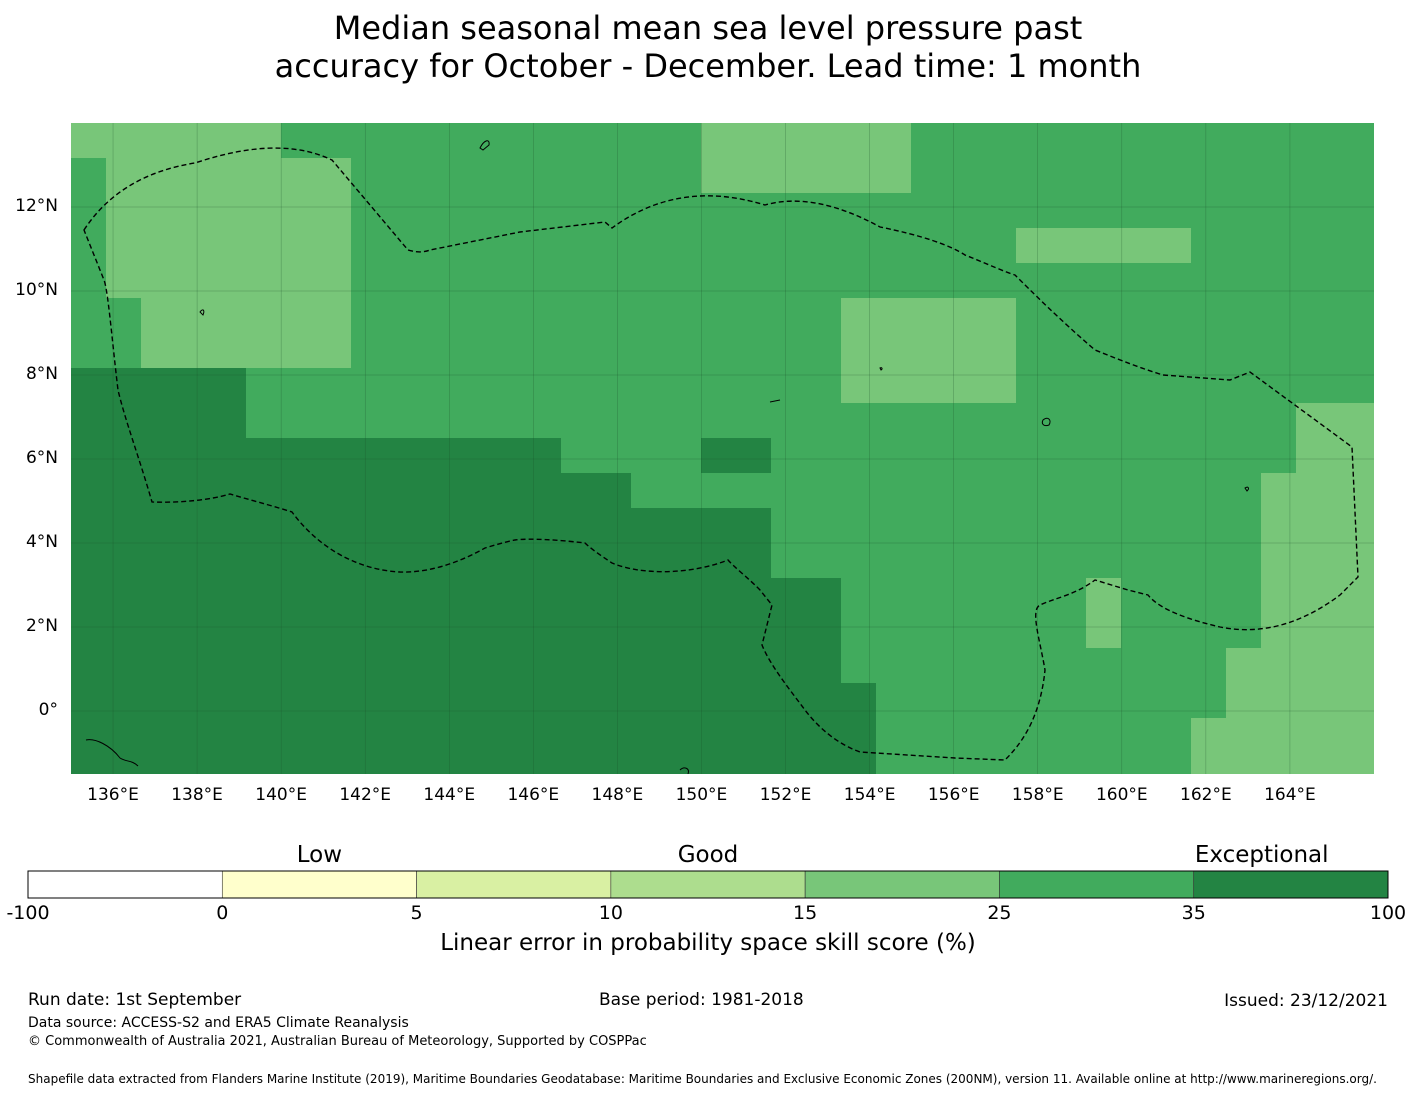 The image size is (1416, 1095). Describe the element at coordinates (617, 795) in the screenshot. I see `lon-tick-label: 148°E` at that location.